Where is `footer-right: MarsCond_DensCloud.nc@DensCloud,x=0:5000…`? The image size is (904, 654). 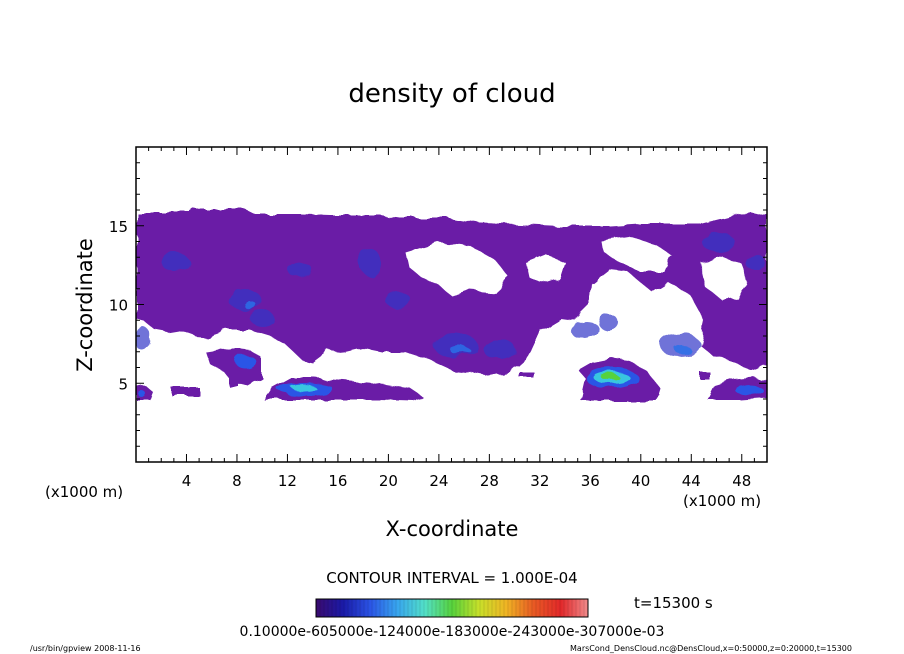
footer-right: MarsCond_DensCloud.nc@DensCloud,x=0:5000… is located at coordinates (711, 648).